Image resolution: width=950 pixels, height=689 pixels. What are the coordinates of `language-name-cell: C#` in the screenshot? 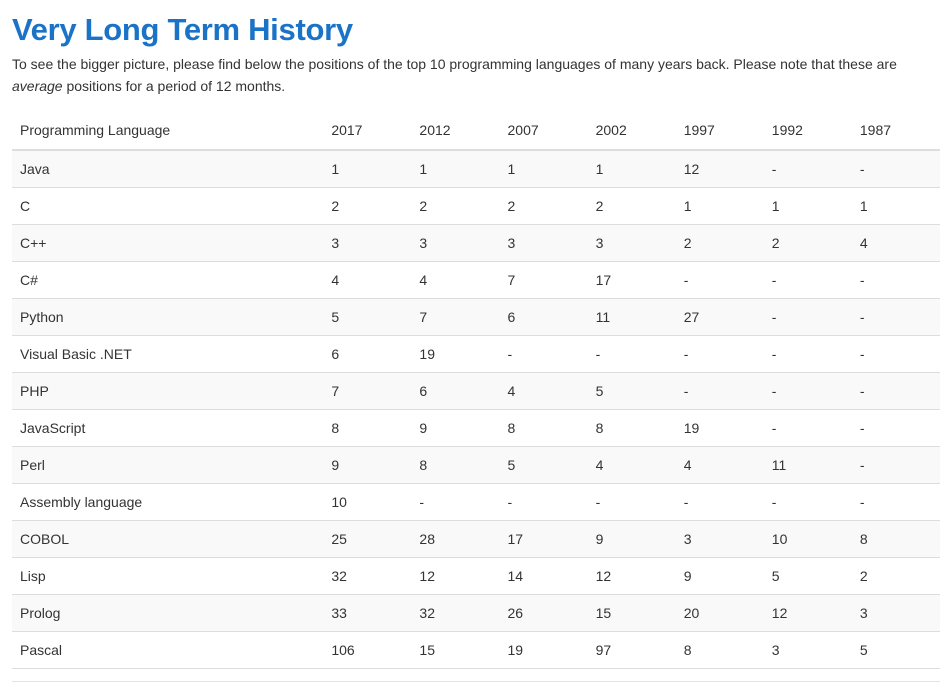 It's located at (168, 280).